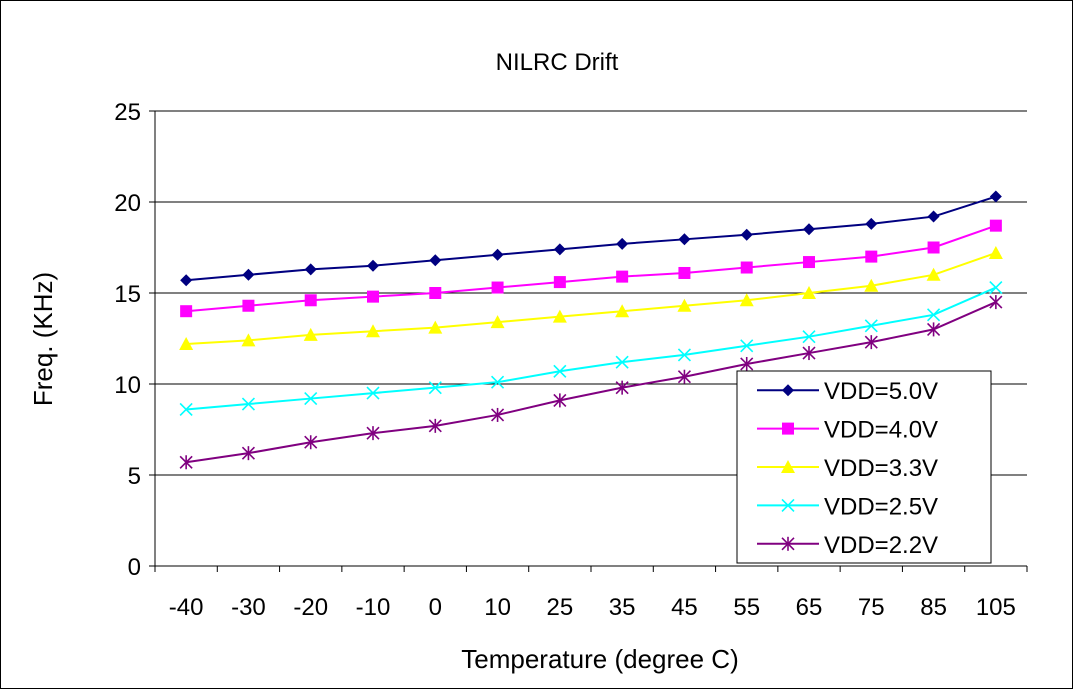 The height and width of the screenshot is (690, 1073). Describe the element at coordinates (127, 112) in the screenshot. I see `y-tick-label: 25` at that location.